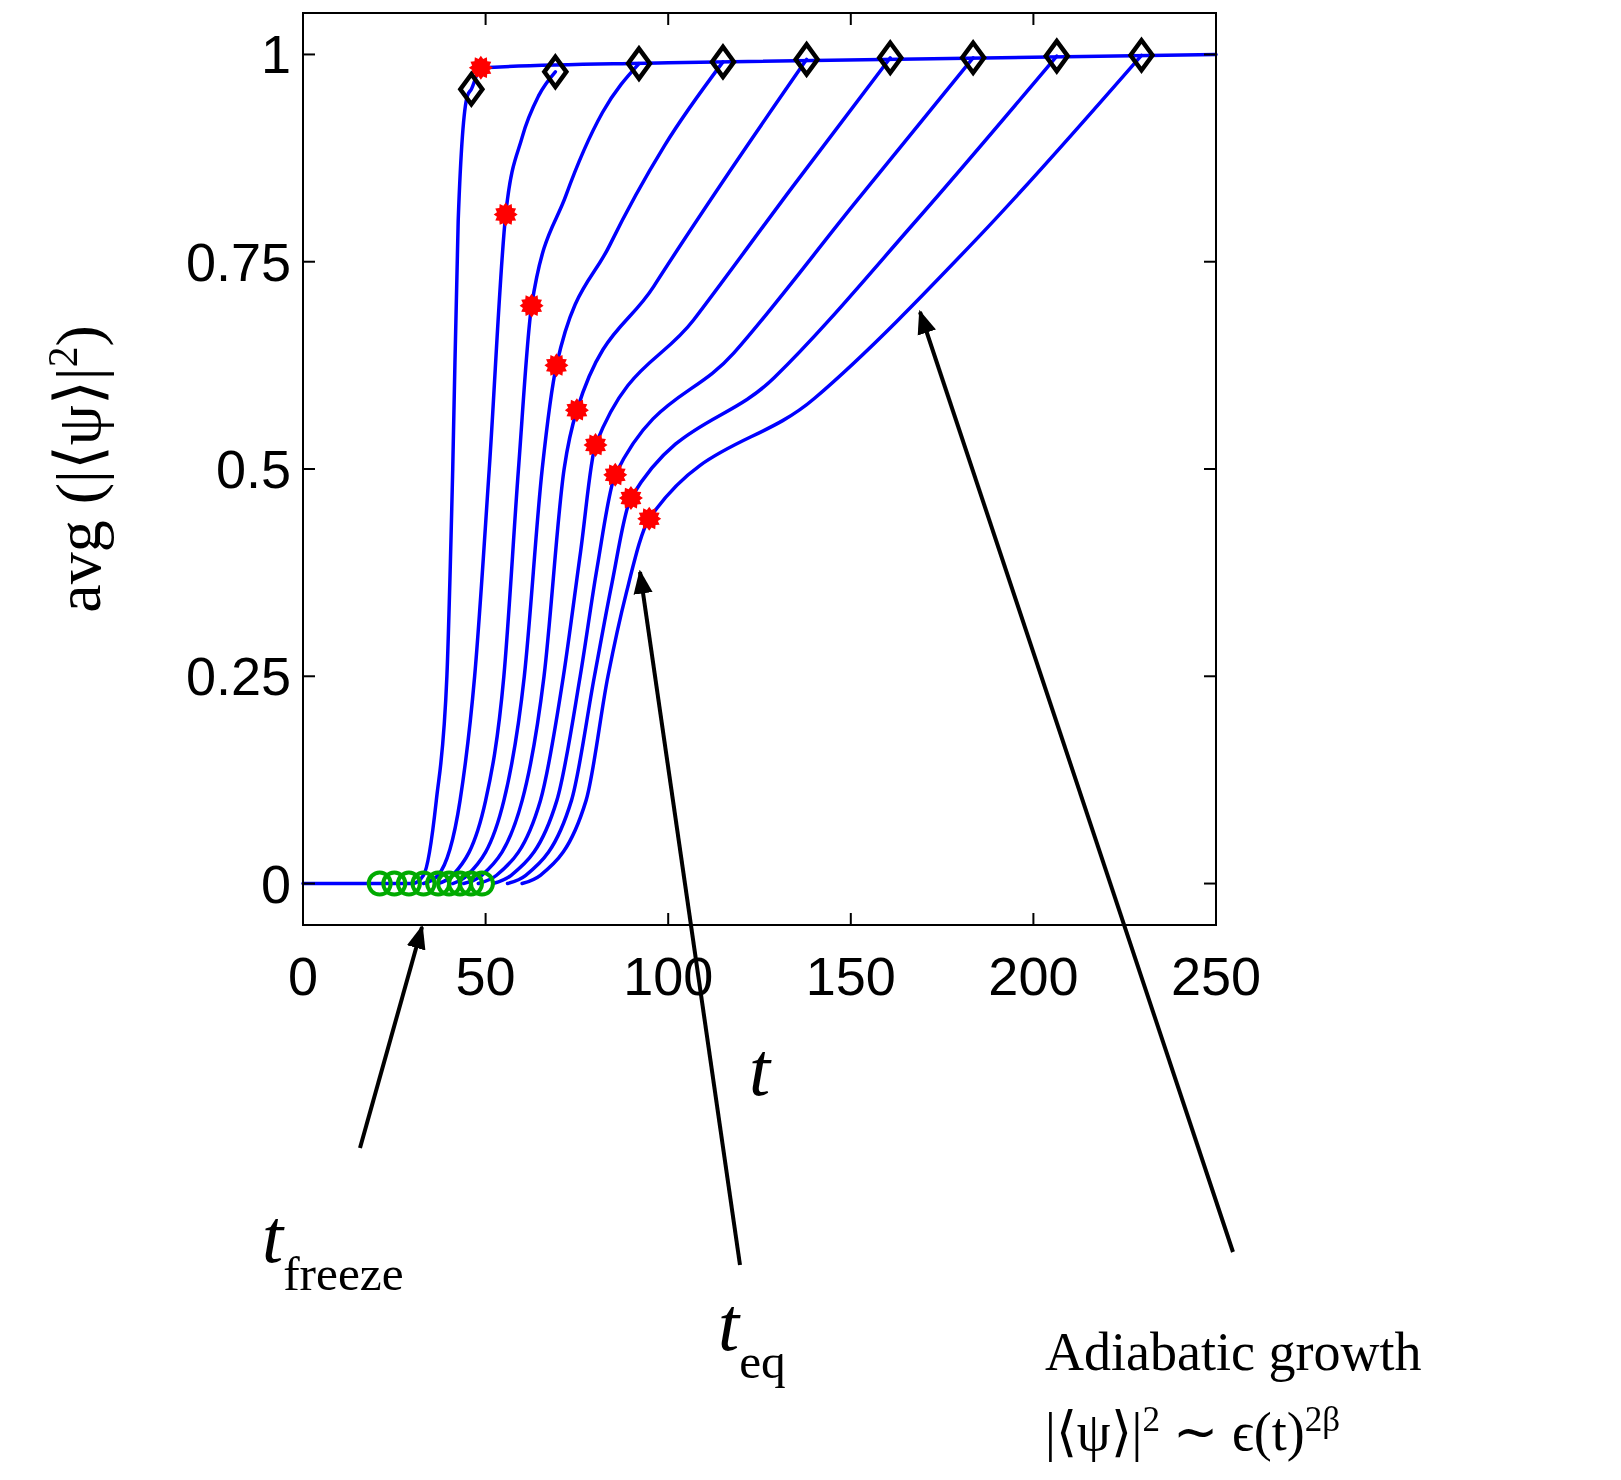 The width and height of the screenshot is (1621, 1480). What do you see at coordinates (275, 883) in the screenshot?
I see `y-tick-label: 0` at bounding box center [275, 883].